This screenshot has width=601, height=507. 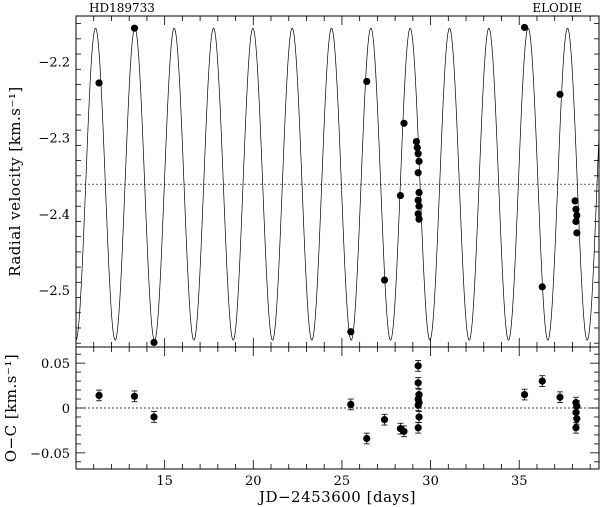 What do you see at coordinates (519, 481) in the screenshot?
I see `x-tick-label: 35` at bounding box center [519, 481].